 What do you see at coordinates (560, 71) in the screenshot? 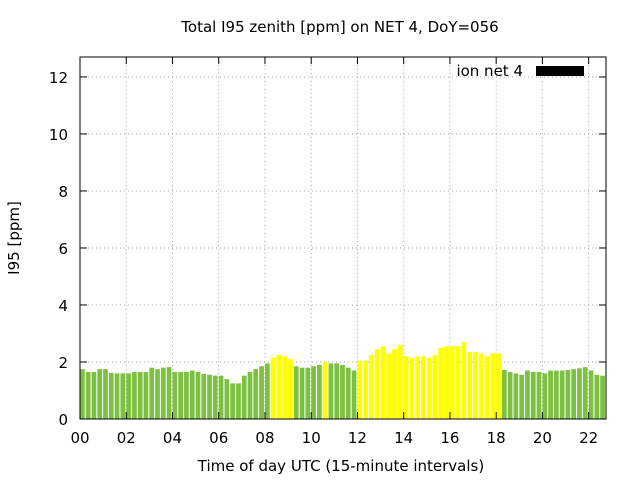
I see `legend-swatch` at bounding box center [560, 71].